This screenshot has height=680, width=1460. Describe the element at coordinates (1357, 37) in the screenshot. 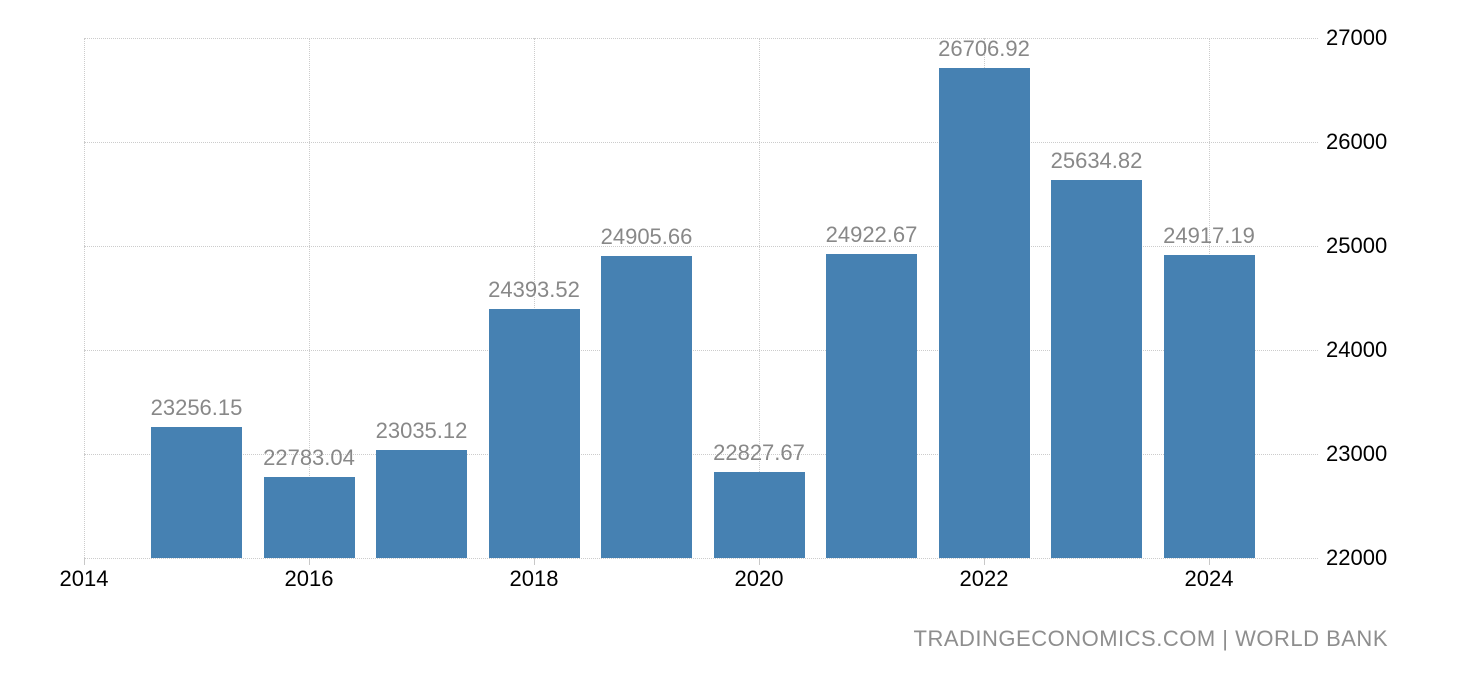

I see `y-axis-tick-label: 27000` at that location.